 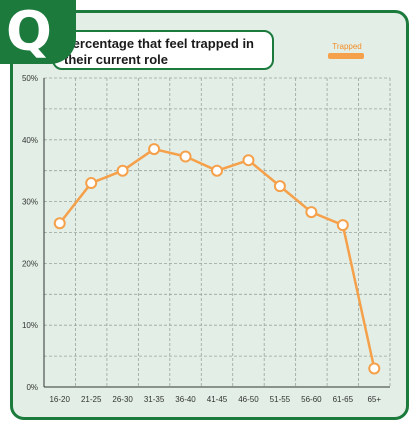 What do you see at coordinates (347, 46) in the screenshot?
I see `legend-label: Trapped` at bounding box center [347, 46].